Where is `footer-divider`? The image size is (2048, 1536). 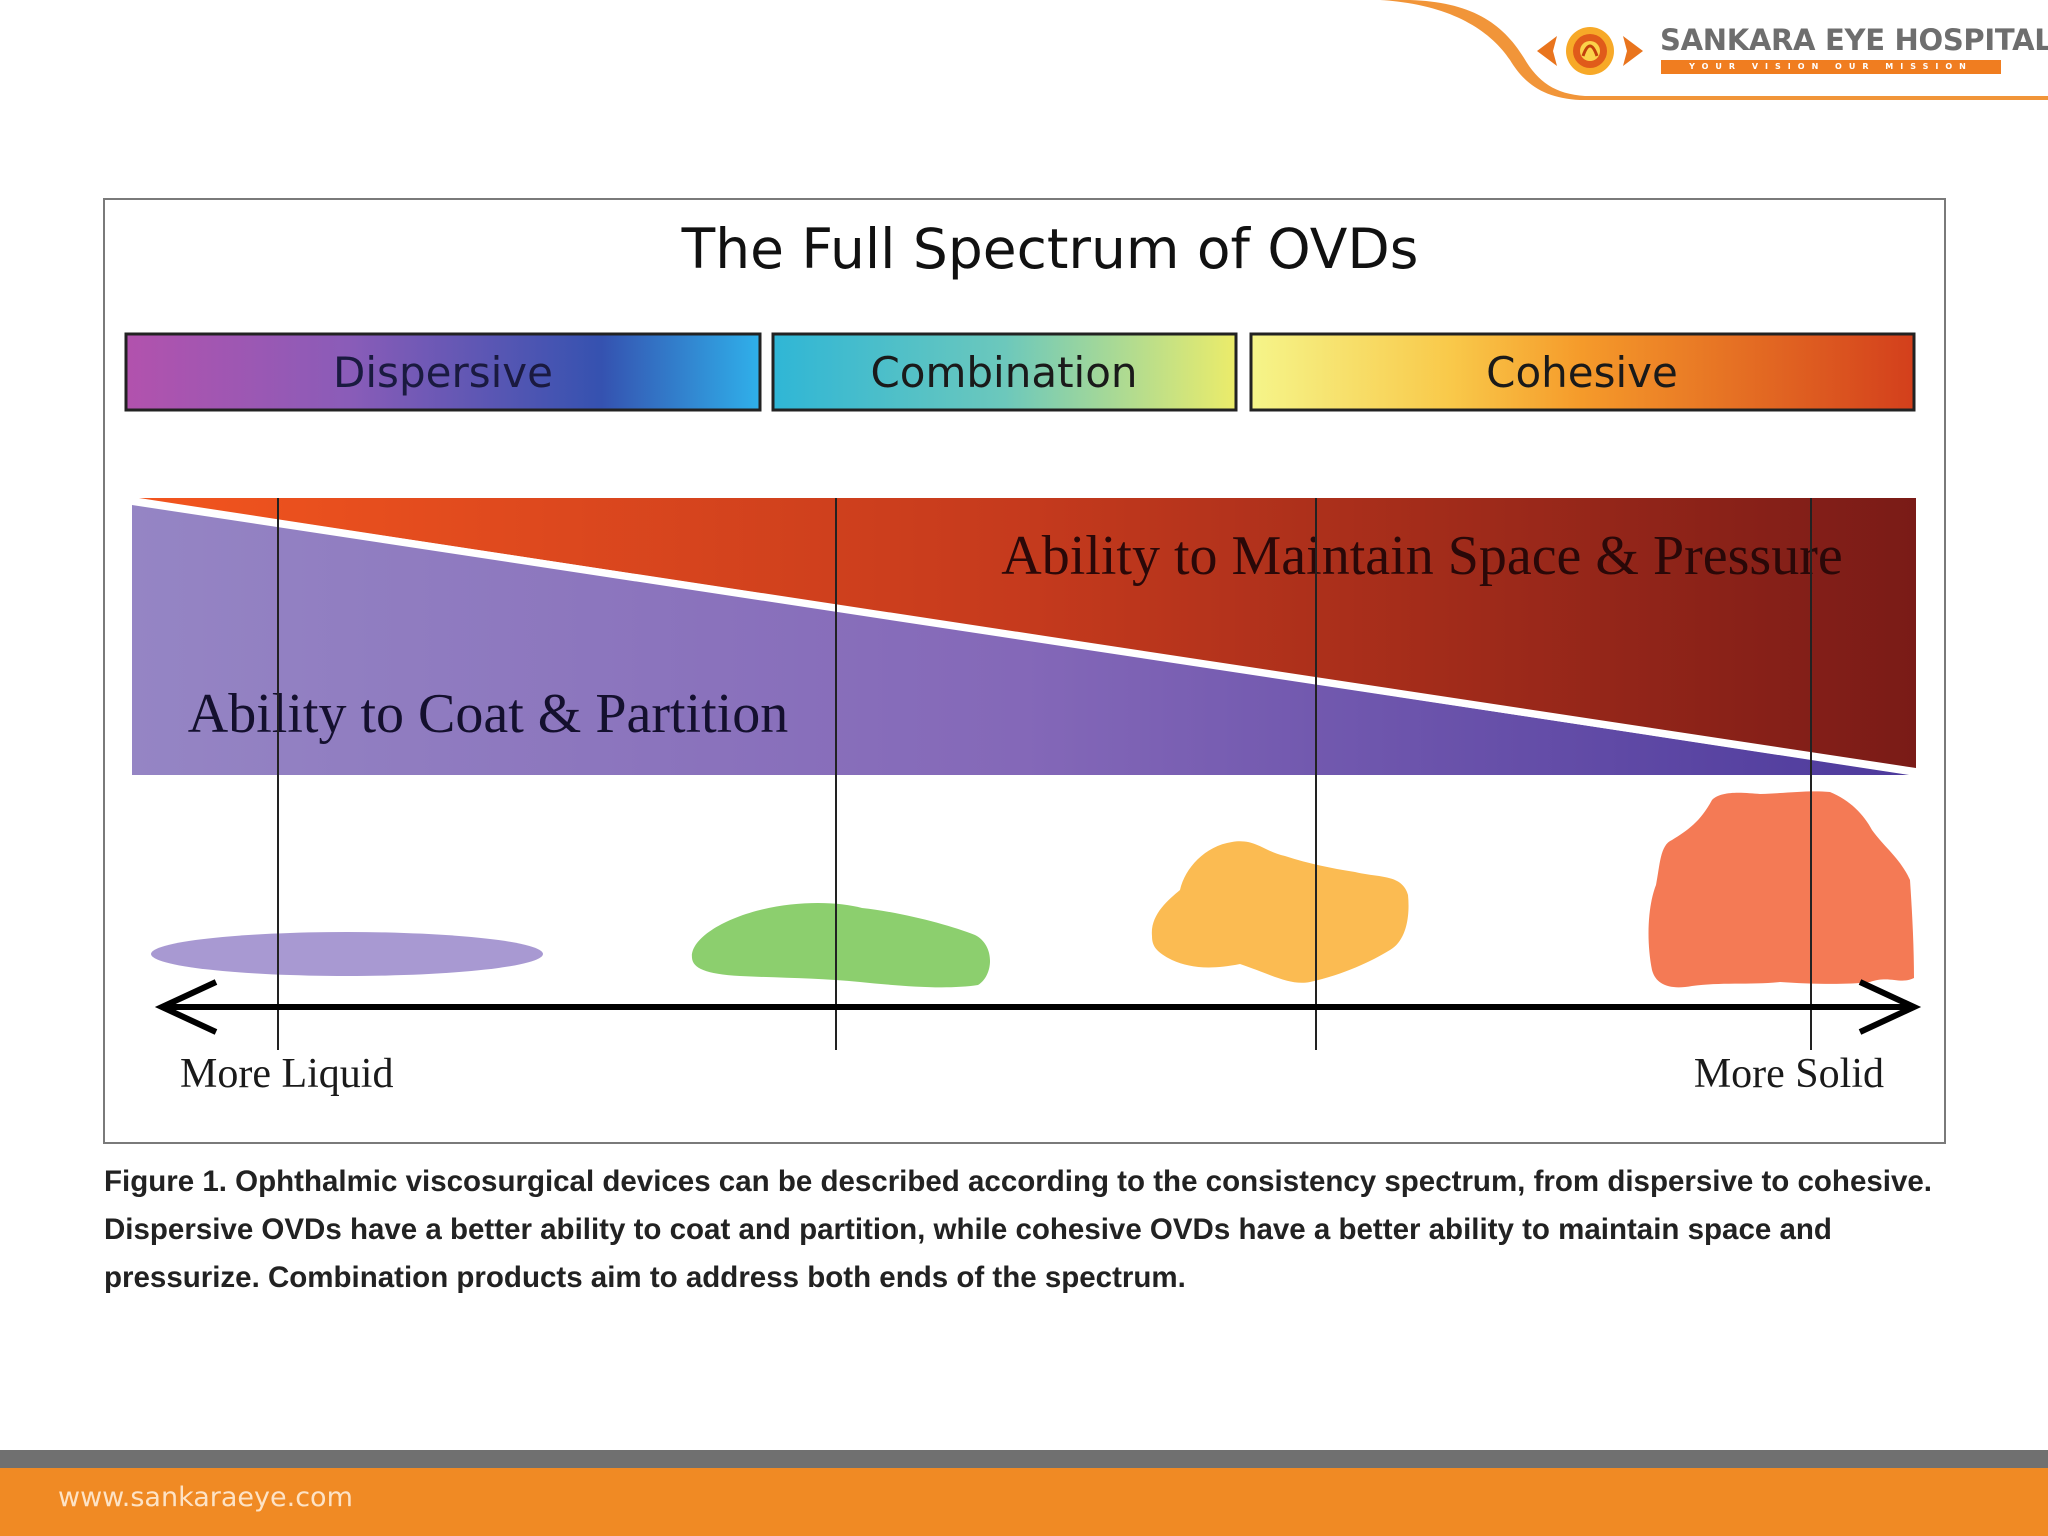
footer-divider is located at coordinates (1024, 1459).